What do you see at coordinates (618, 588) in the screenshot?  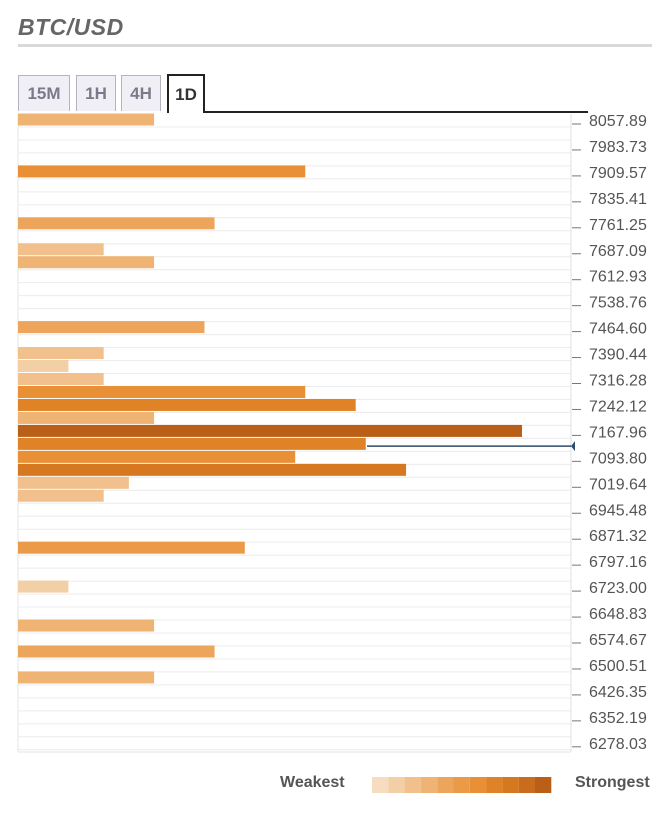 I see `y-tick-label: 6723.00` at bounding box center [618, 588].